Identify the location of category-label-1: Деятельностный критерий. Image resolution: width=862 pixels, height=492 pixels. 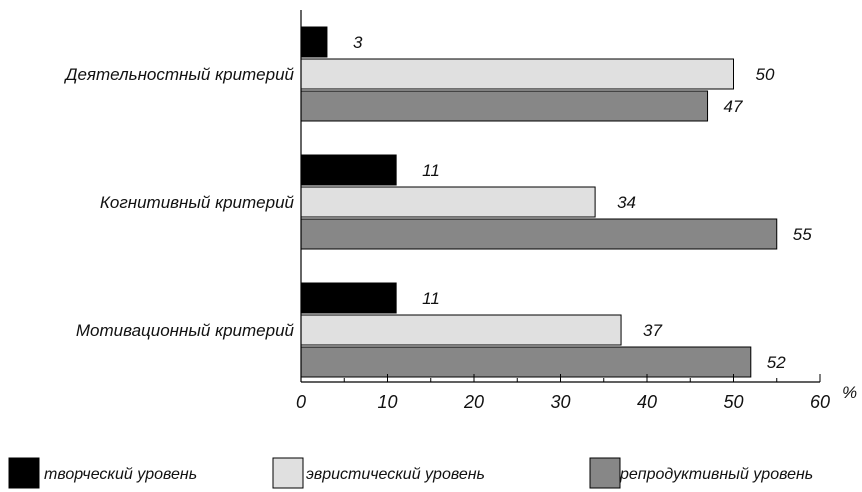
(178, 74).